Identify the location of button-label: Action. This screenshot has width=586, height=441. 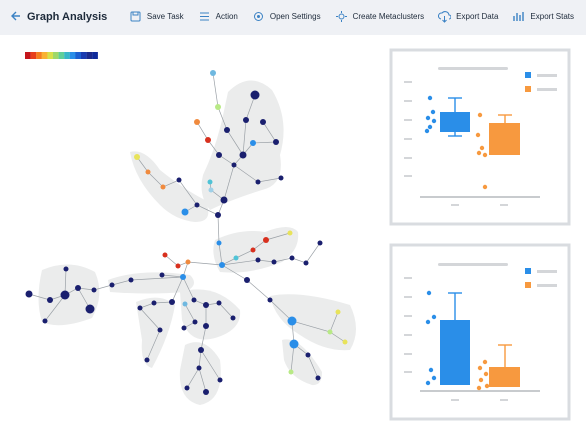
(226, 16).